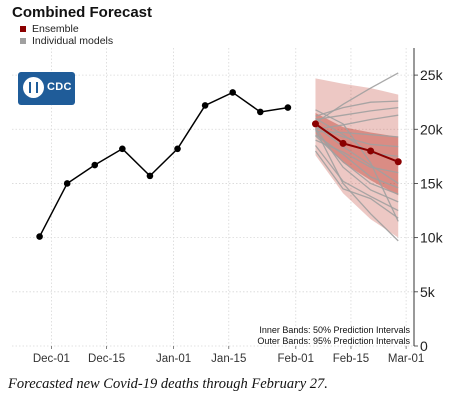 Image resolution: width=450 pixels, height=405 pixels. I want to click on y-tick-label: 25k, so click(432, 75).